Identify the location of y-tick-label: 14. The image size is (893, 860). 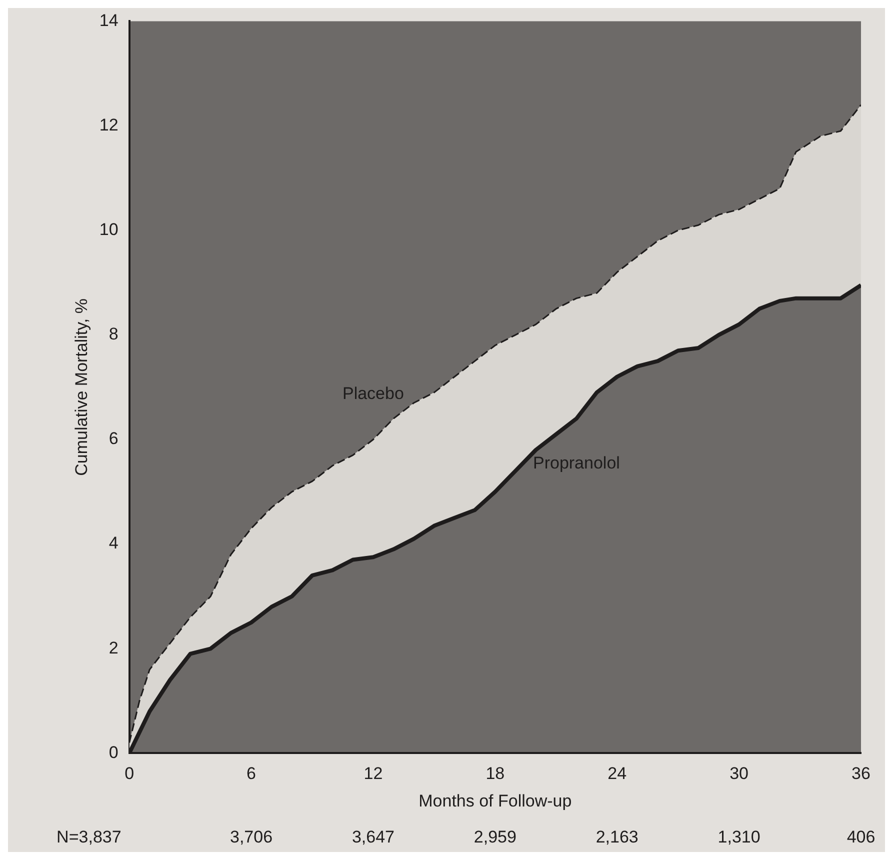
(108, 20).